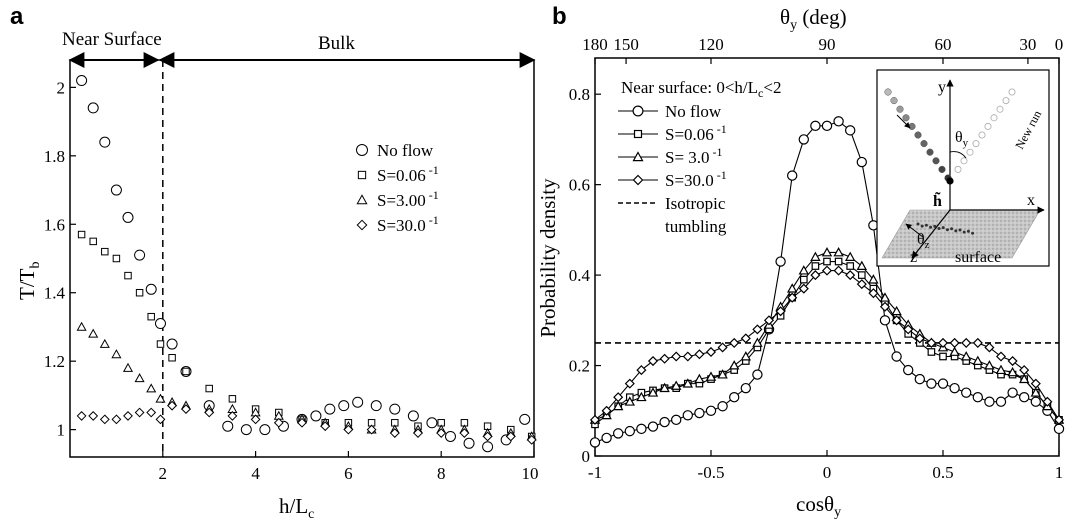  Describe the element at coordinates (595, 472) in the screenshot. I see `panel-b-xtick-label: -1` at that location.